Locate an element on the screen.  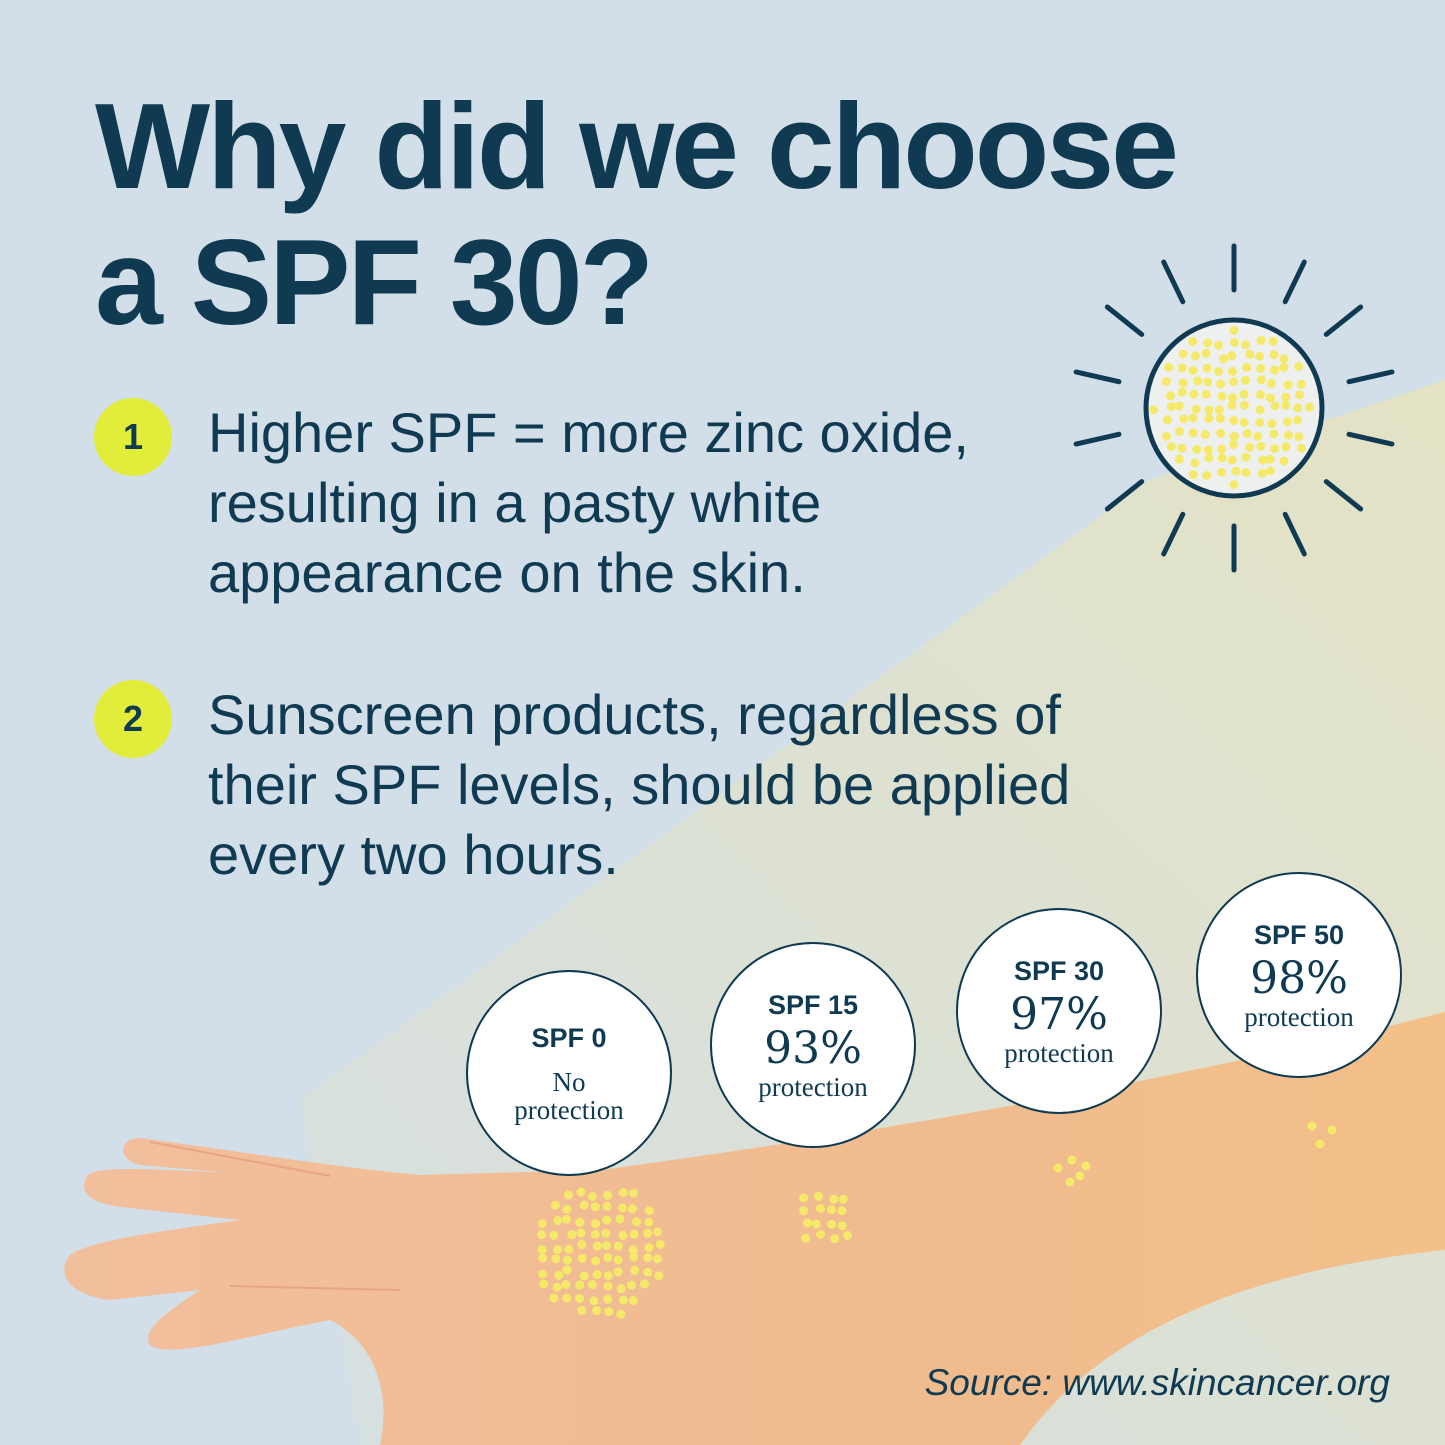
number-badge: 2 is located at coordinates (133, 719).